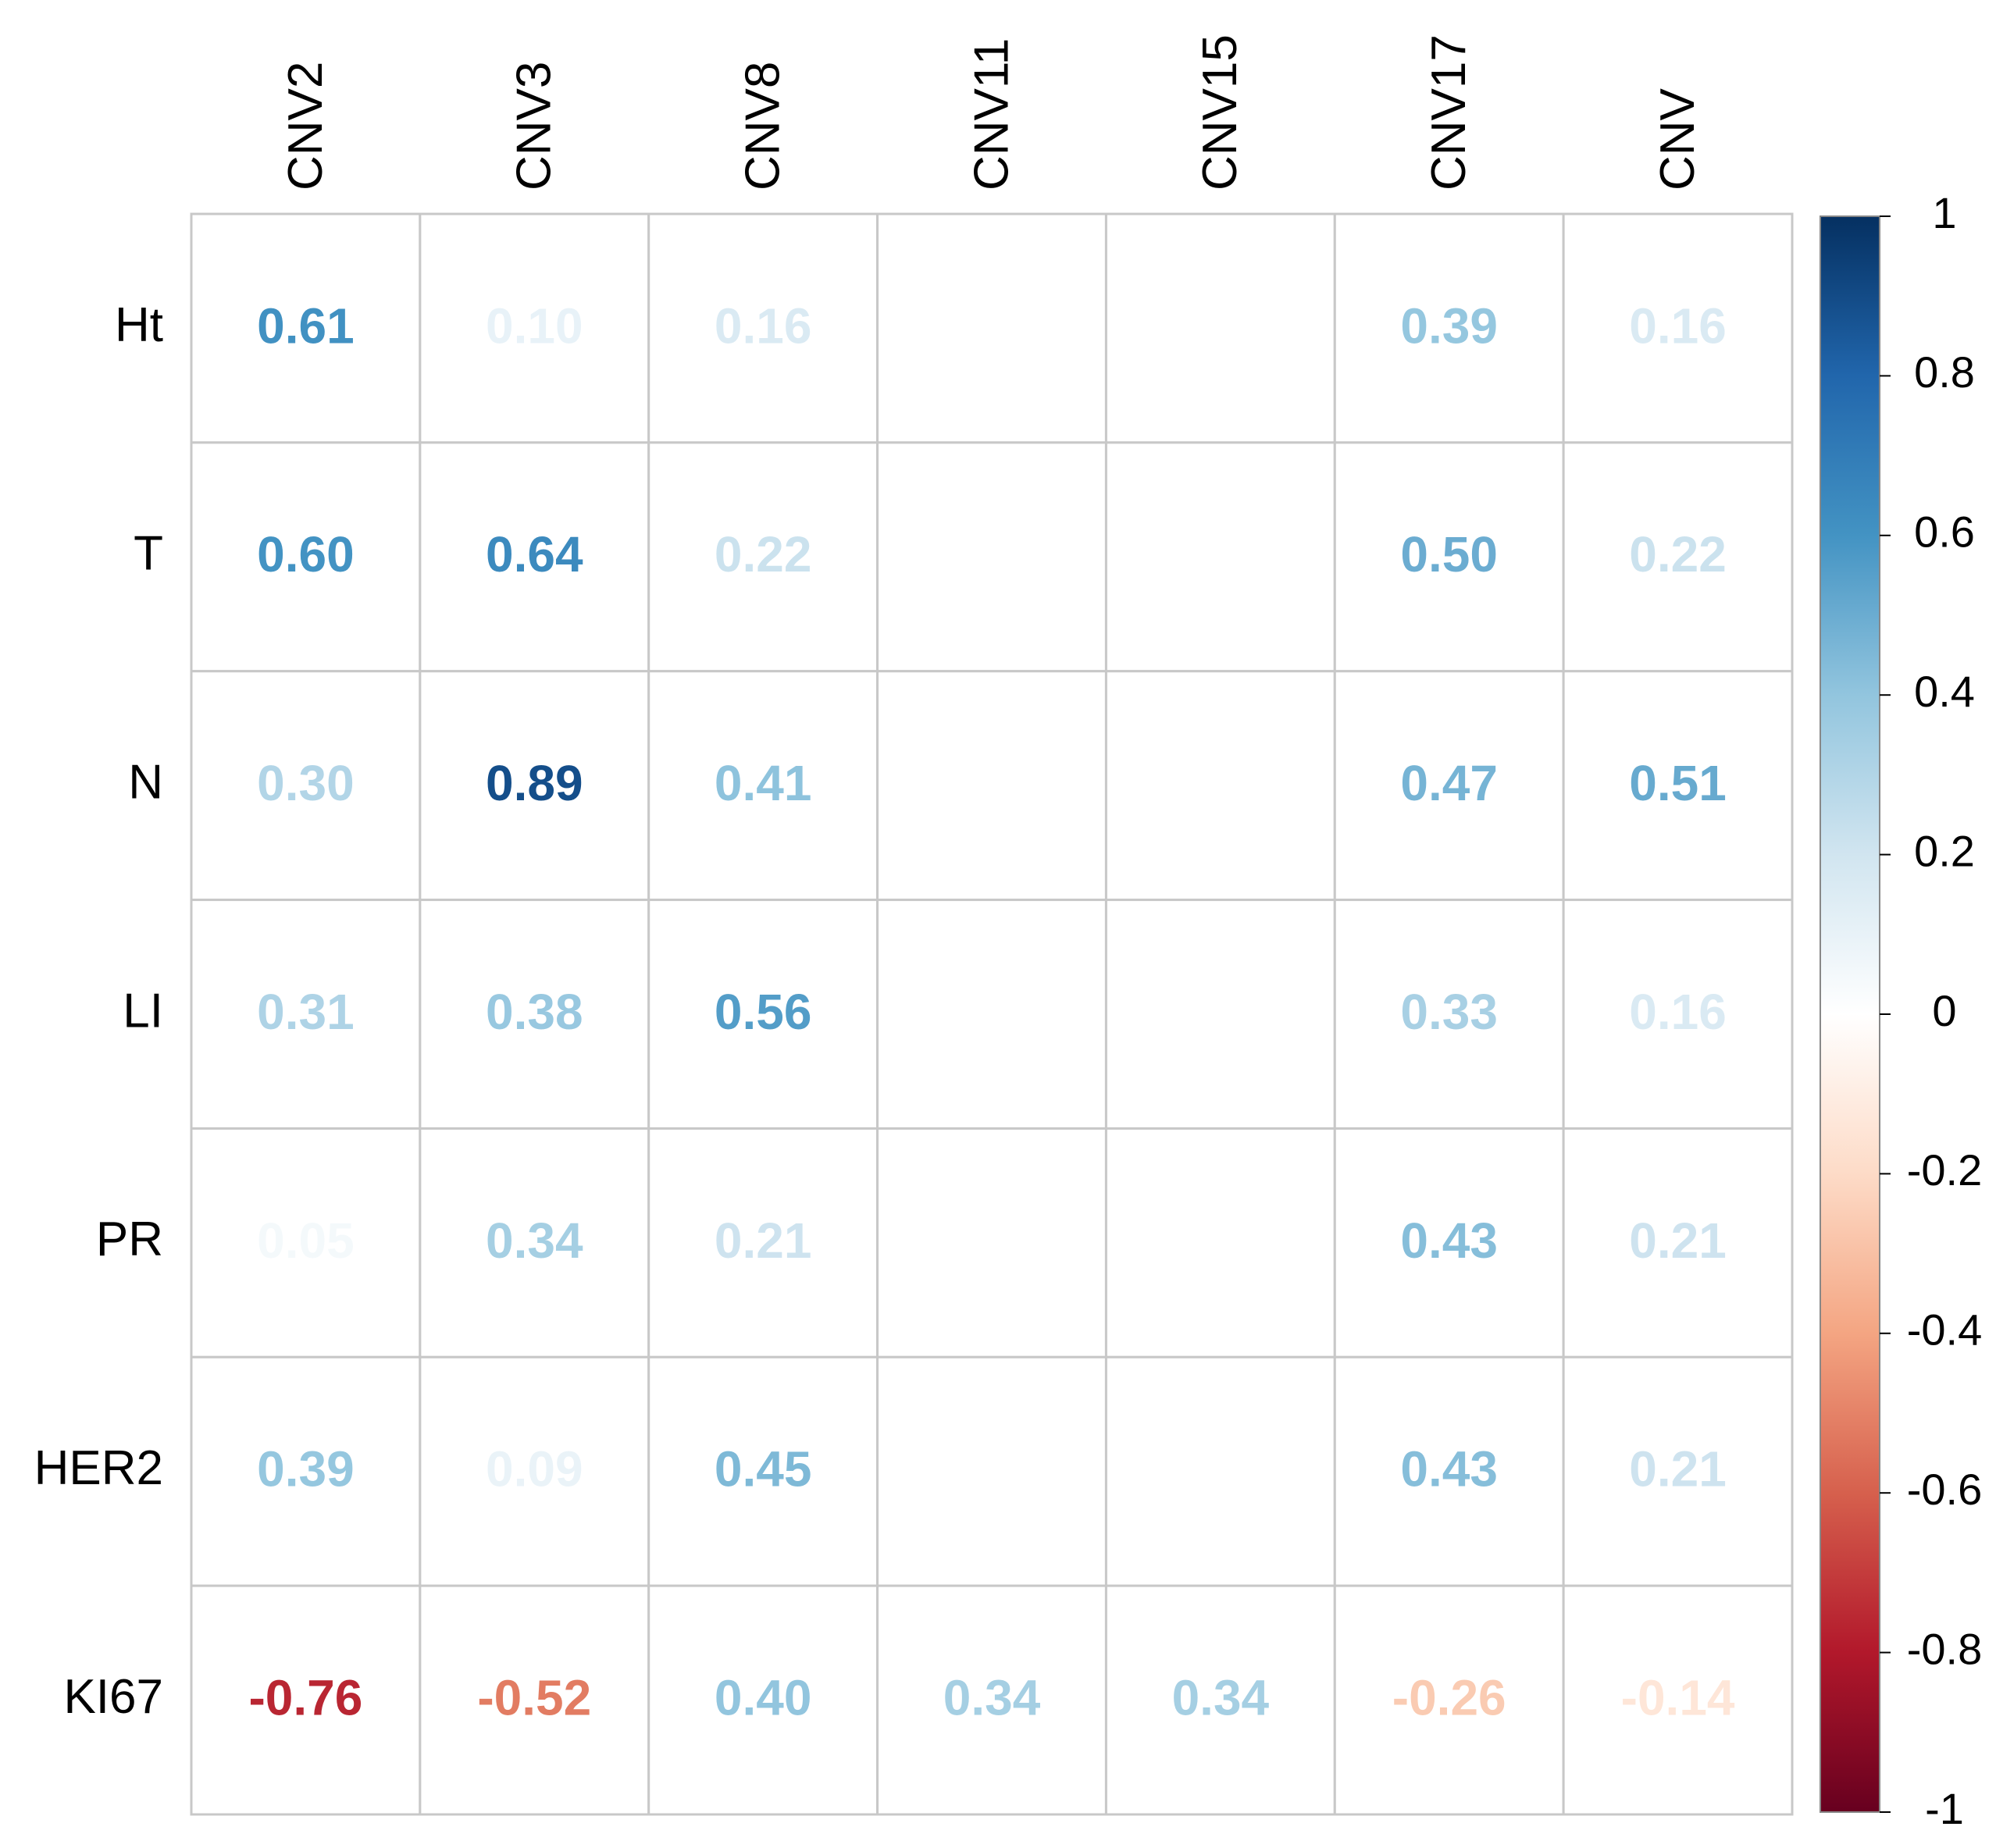 This screenshot has width=1996, height=1848. Describe the element at coordinates (143, 1011) in the screenshot. I see `row-label: LI` at that location.